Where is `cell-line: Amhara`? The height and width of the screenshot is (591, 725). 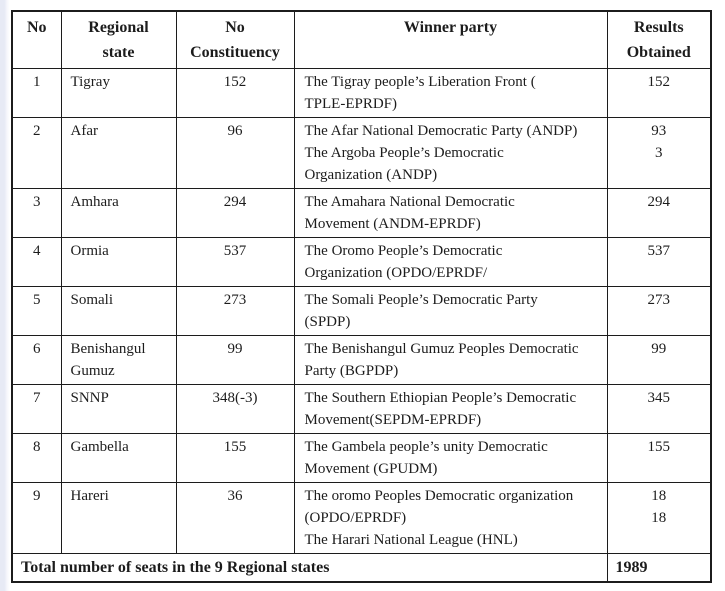 cell-line: Amhara is located at coordinates (94, 202).